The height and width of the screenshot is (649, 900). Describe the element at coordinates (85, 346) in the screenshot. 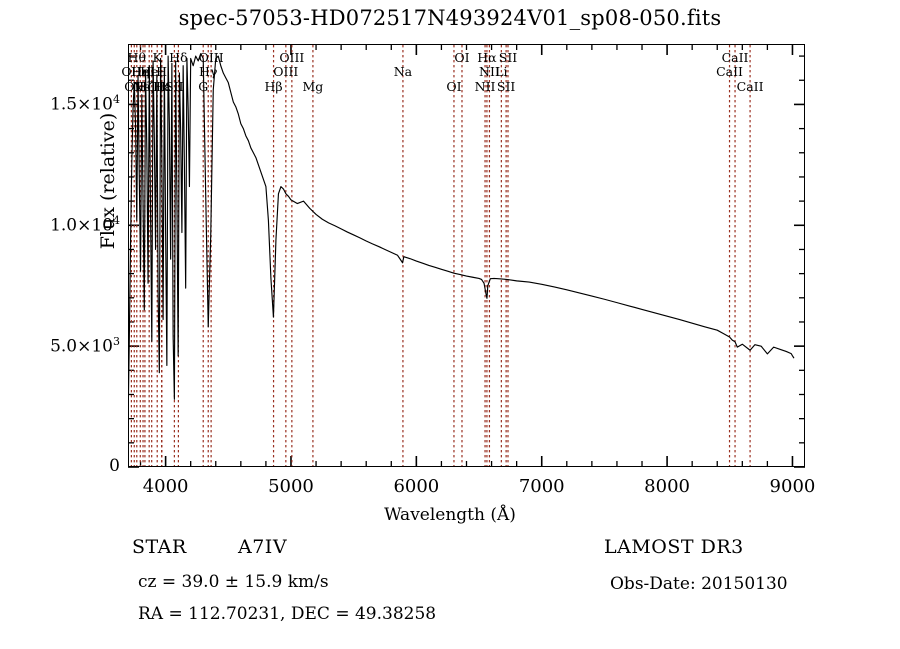

I see `y-tick-label: 5.0×10³` at that location.